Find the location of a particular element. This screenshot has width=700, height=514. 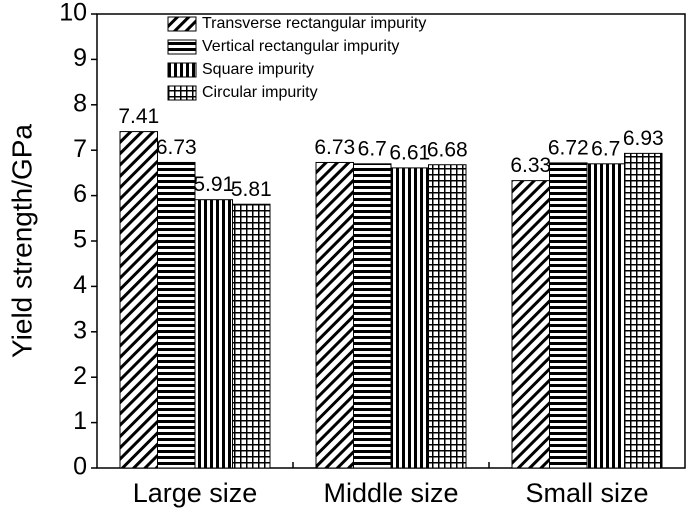

y-tick-label: 6 is located at coordinates (80, 194).